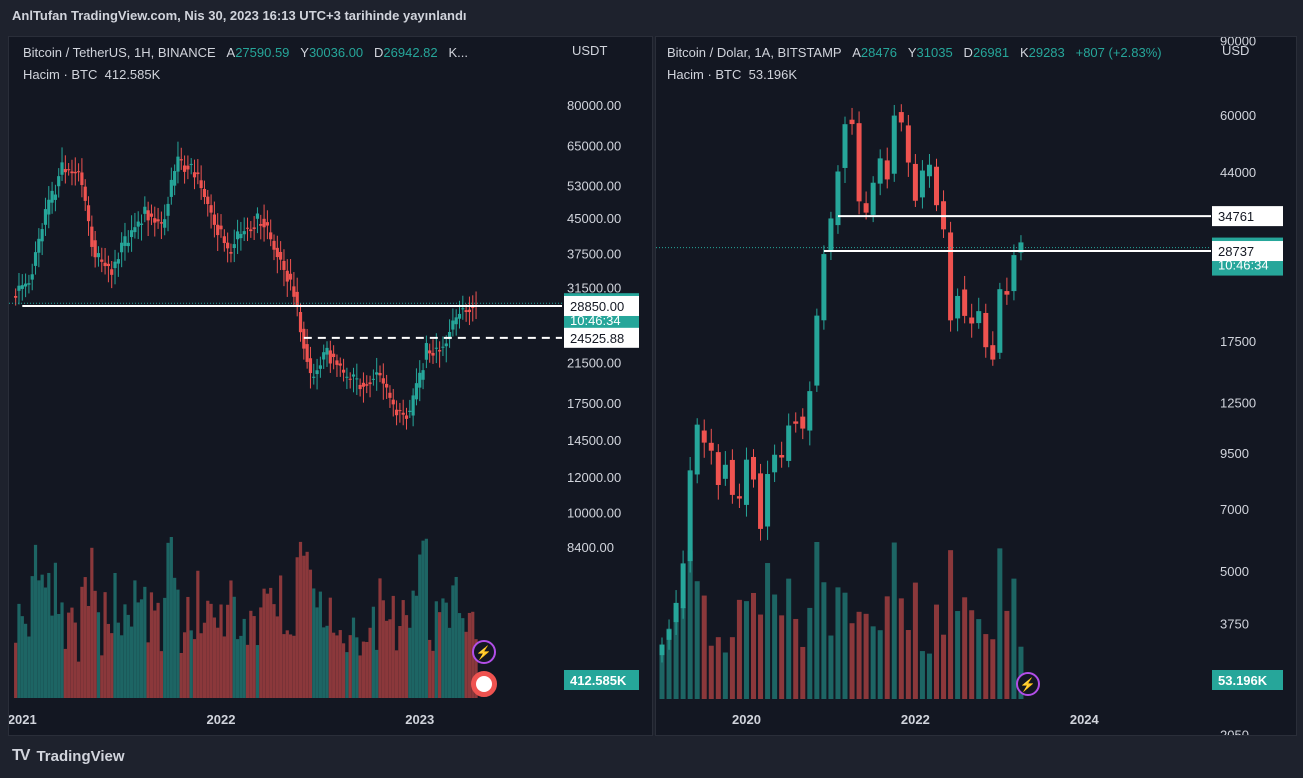  What do you see at coordinates (590, 50) in the screenshot?
I see `currency-label-left: USDT` at bounding box center [590, 50].